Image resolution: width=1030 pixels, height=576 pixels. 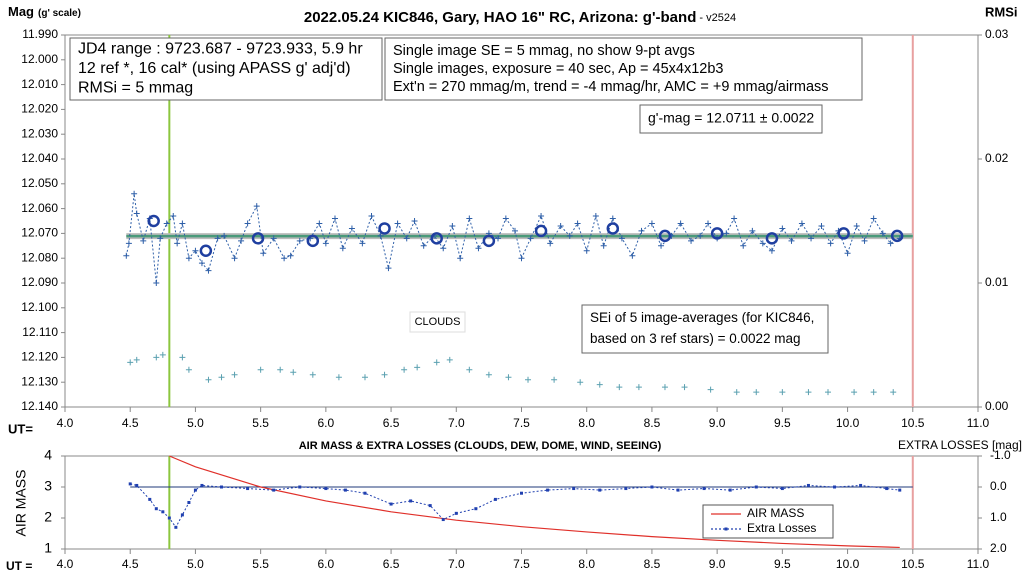 I want to click on x-tick-label: 4.0, so click(x=65, y=423).